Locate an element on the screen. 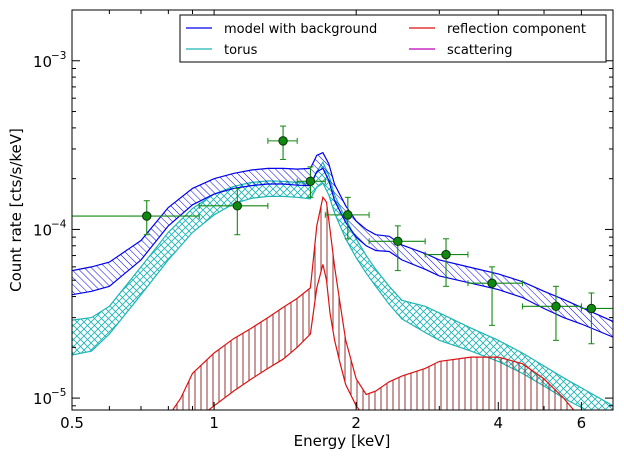 The height and width of the screenshot is (459, 624). y-tick-label: 10⁻³ is located at coordinates (49, 60).